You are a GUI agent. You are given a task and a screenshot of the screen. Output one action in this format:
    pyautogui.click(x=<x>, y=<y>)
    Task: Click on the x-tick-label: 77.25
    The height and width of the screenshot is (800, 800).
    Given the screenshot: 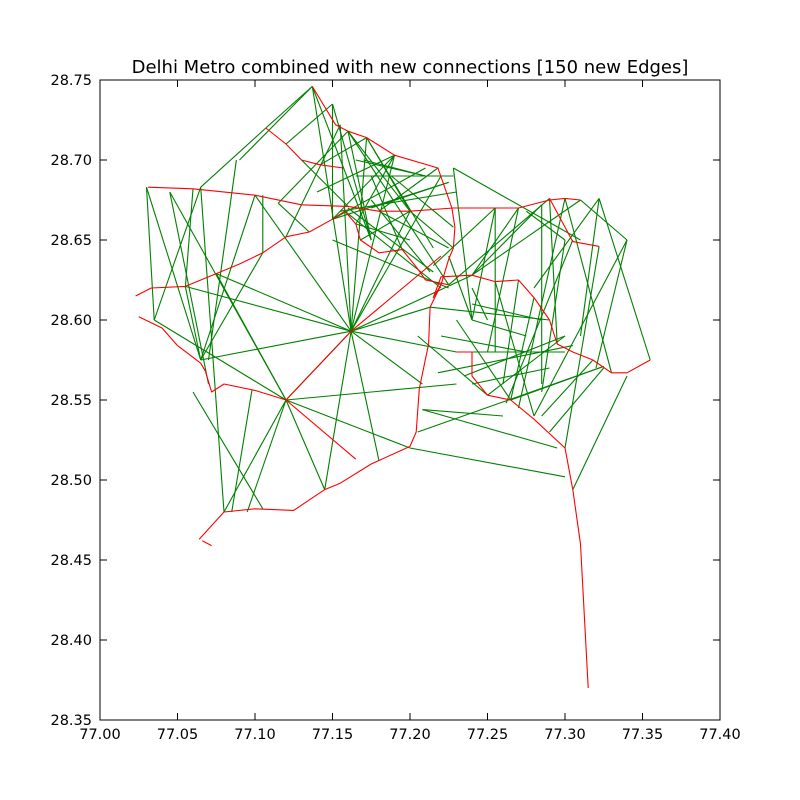 What is the action you would take?
    pyautogui.click(x=488, y=735)
    